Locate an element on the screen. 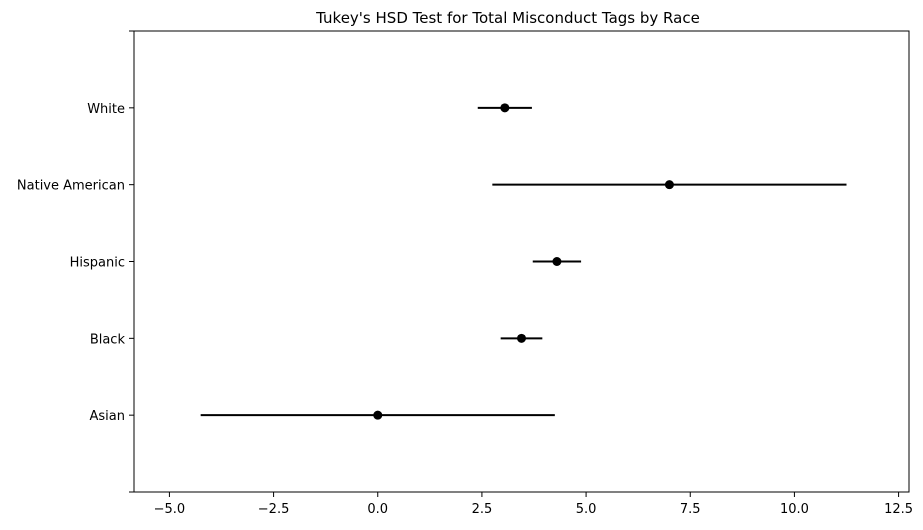 The width and height of the screenshot is (923, 530). y-tick-label: Asian is located at coordinates (107, 416).